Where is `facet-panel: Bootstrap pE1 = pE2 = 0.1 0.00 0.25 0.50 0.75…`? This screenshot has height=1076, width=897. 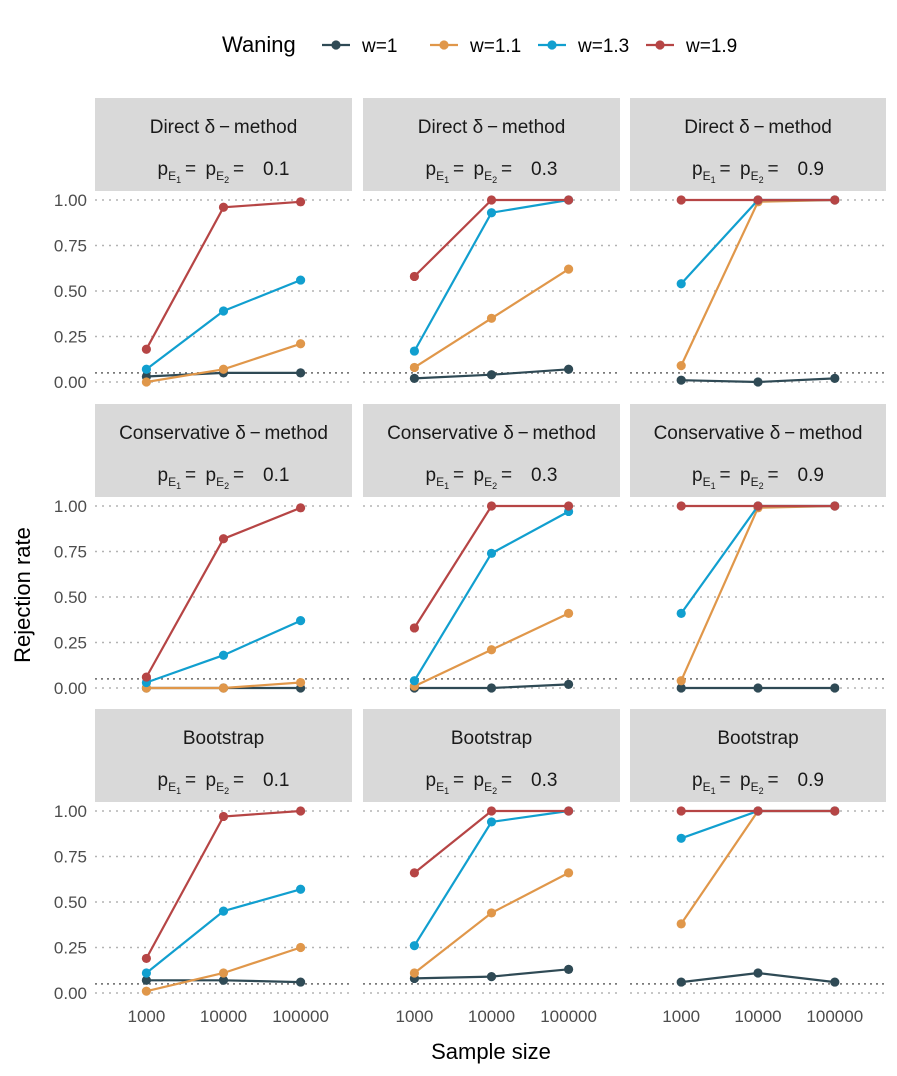 facet-panel: Bootstrap pE1 = pE2 = 0.1 0.00 0.25 0.50 0.75… is located at coordinates (203, 867).